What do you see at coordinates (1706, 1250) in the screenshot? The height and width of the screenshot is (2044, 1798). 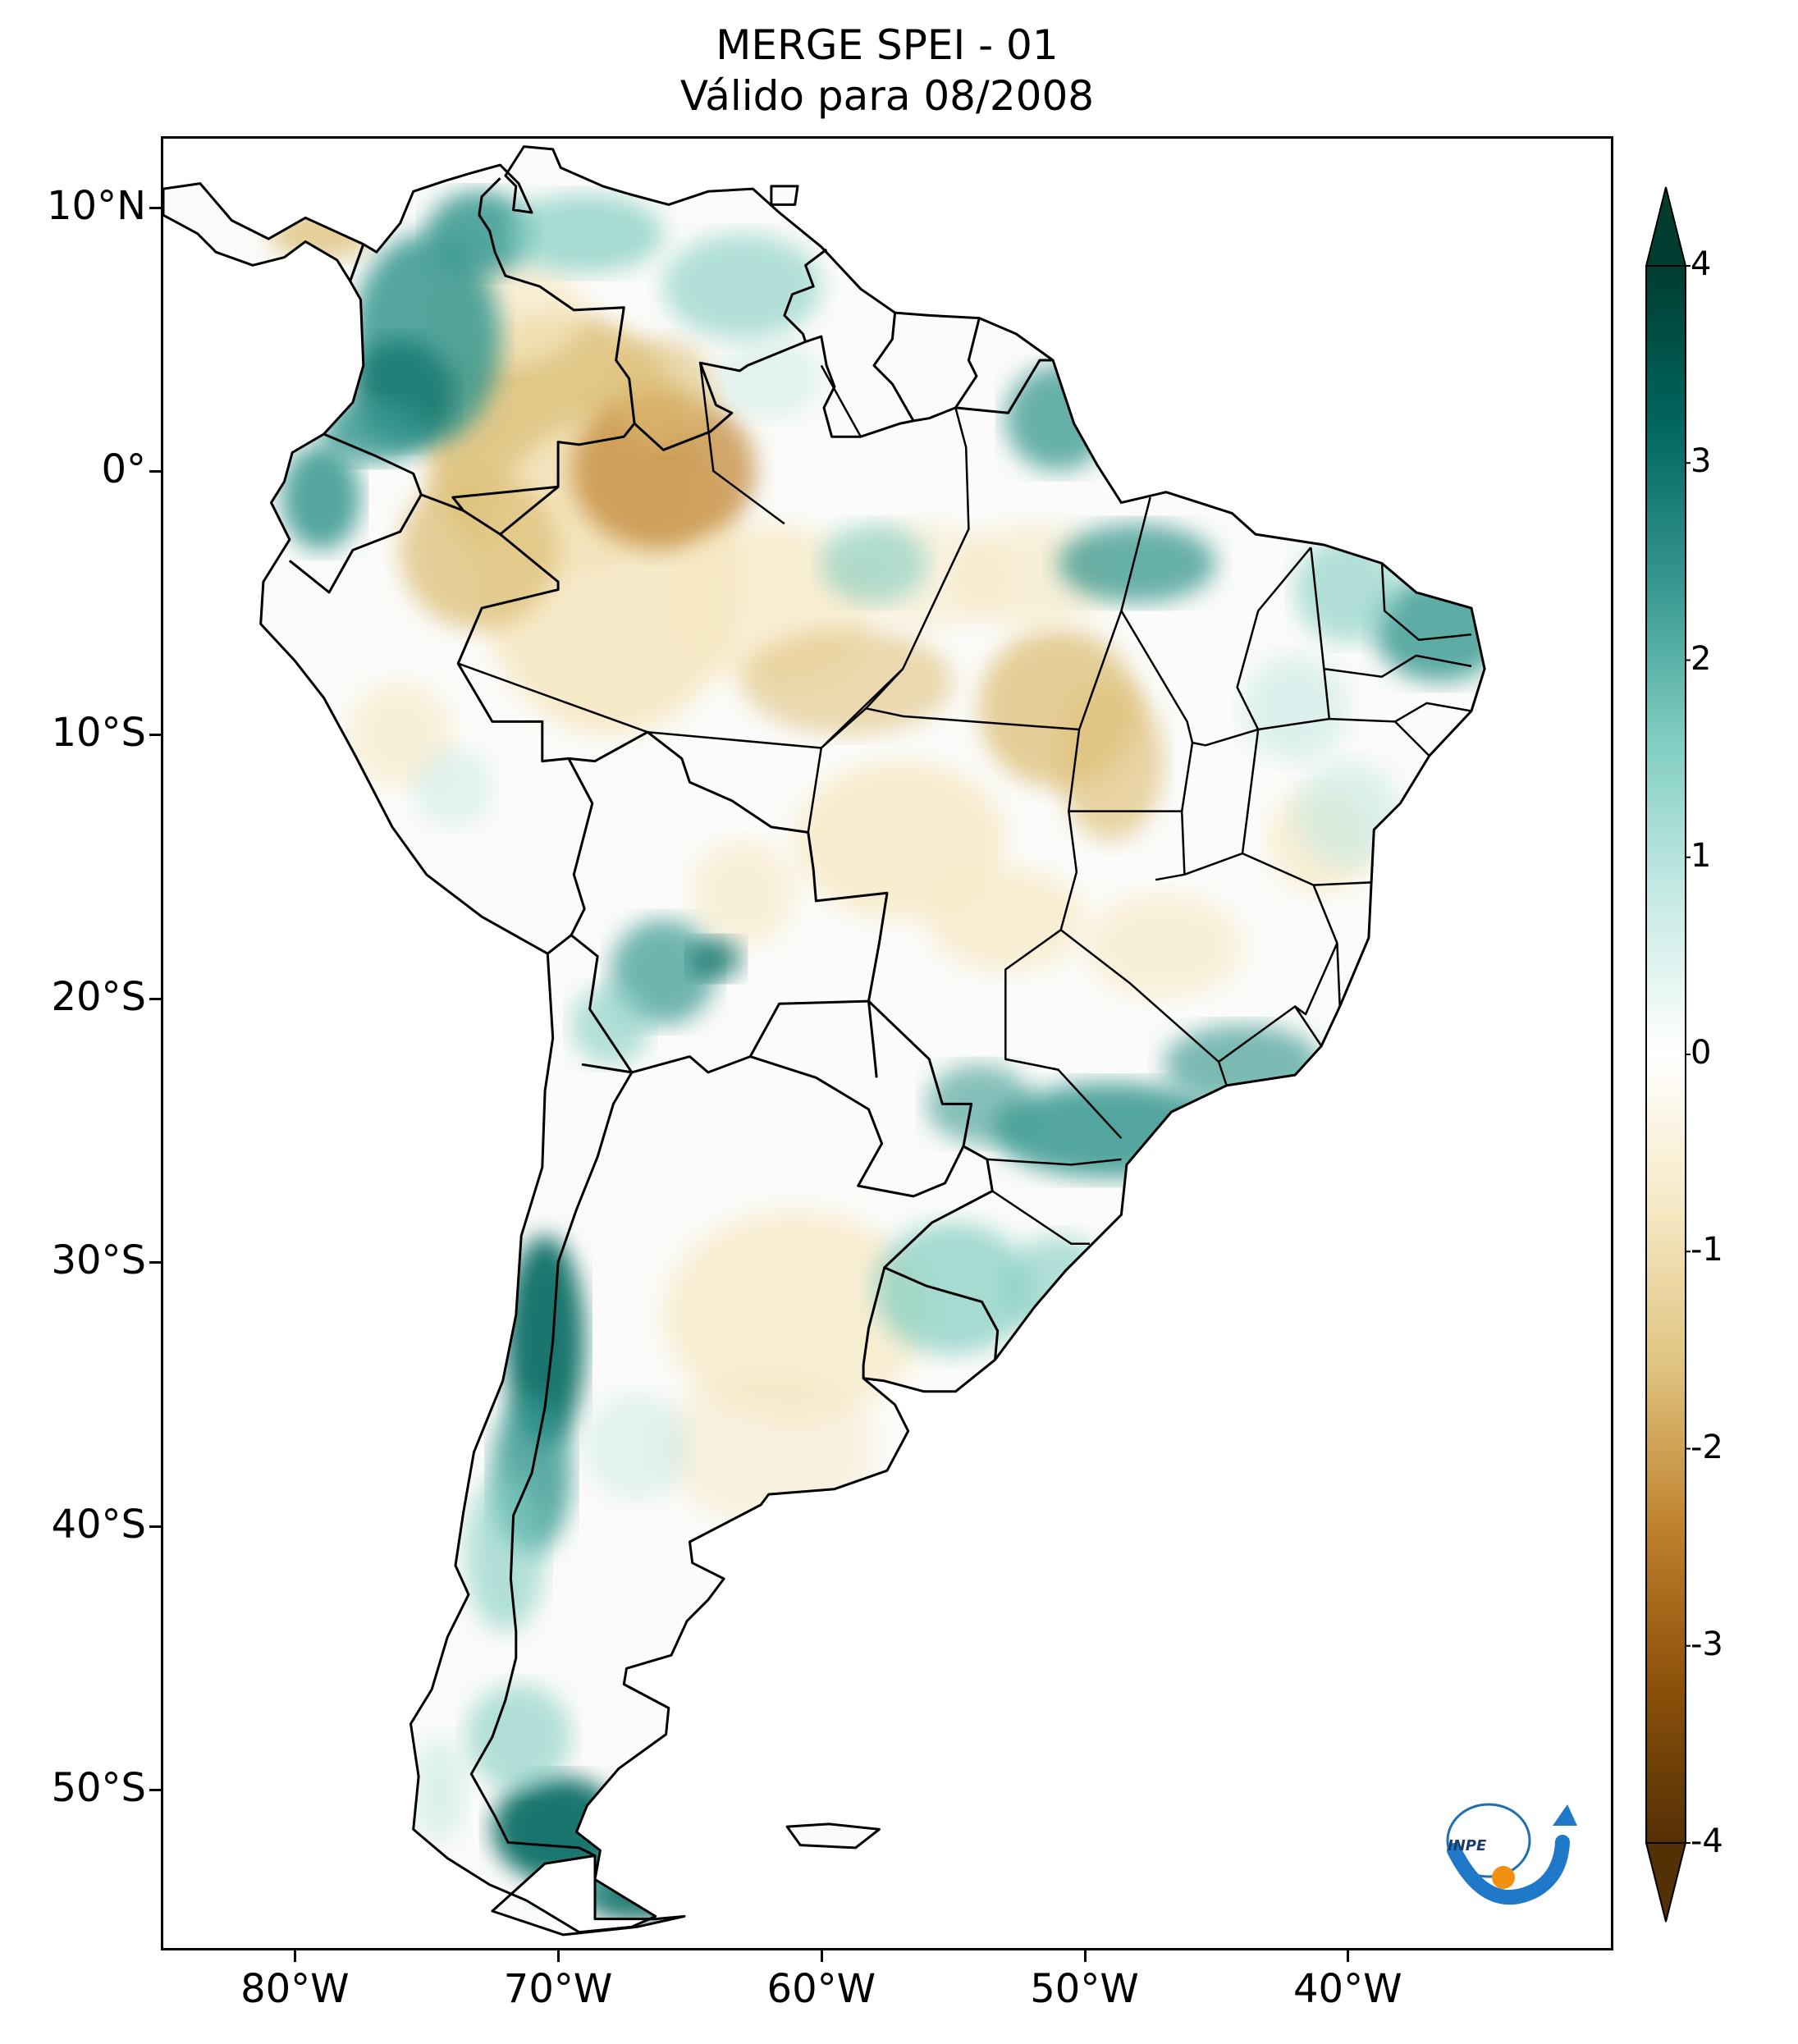 I see `colorbar-tick-label: -1` at bounding box center [1706, 1250].